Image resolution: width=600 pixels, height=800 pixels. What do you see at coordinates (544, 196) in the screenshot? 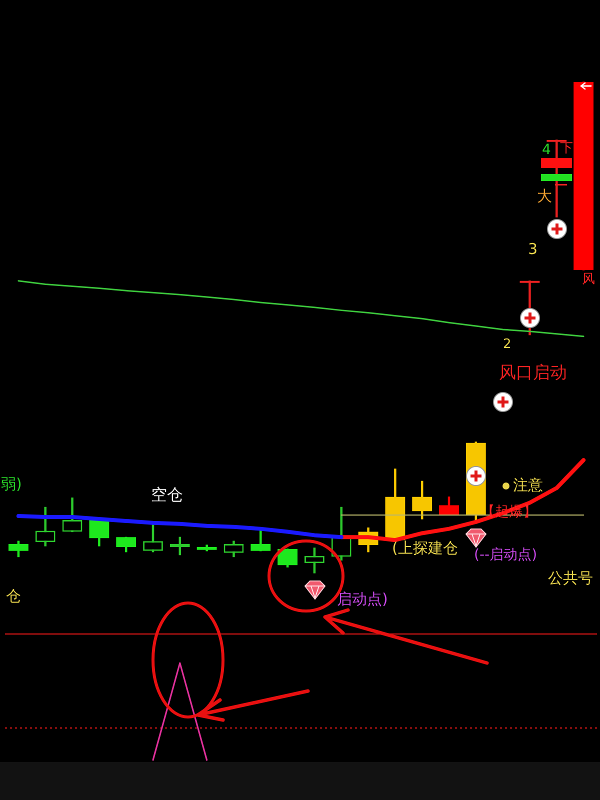
I see `annotation: 大` at bounding box center [544, 196].